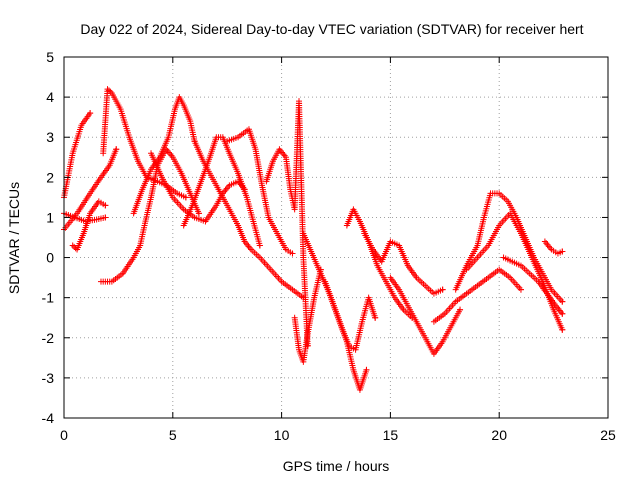 The height and width of the screenshot is (480, 640). Describe the element at coordinates (48, 298) in the screenshot. I see `y-tick-label: -1` at that location.